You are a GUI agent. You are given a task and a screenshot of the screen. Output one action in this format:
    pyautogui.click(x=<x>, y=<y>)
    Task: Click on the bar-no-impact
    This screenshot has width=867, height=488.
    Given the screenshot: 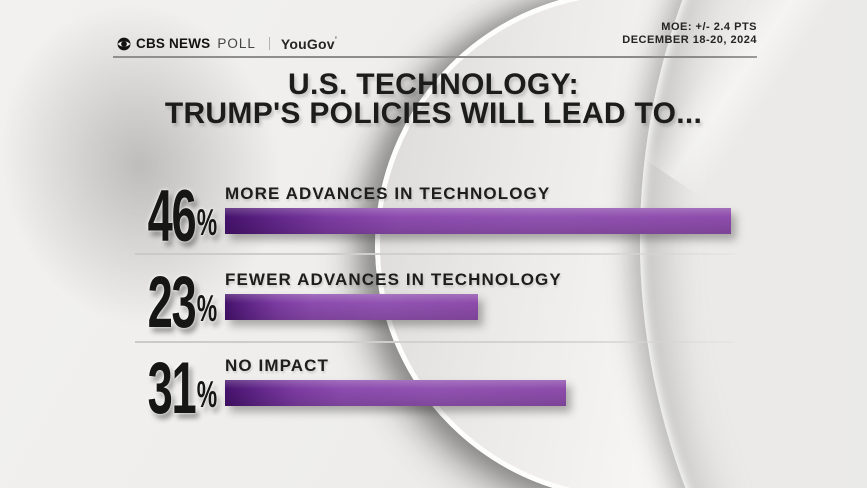 What is the action you would take?
    pyautogui.click(x=395, y=393)
    